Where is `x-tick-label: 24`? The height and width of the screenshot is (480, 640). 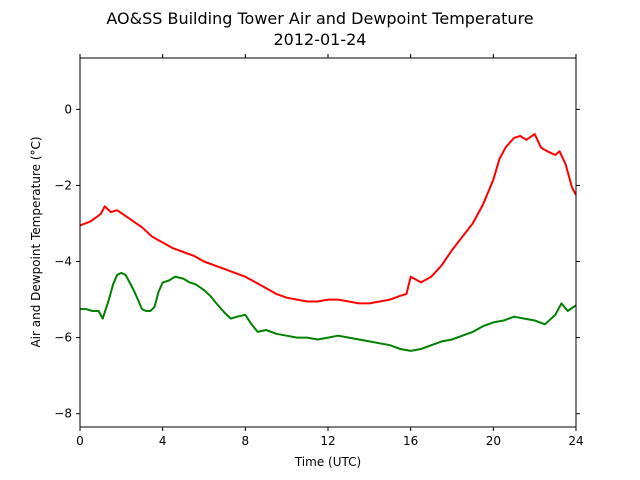
x-tick-label: 24 is located at coordinates (575, 441).